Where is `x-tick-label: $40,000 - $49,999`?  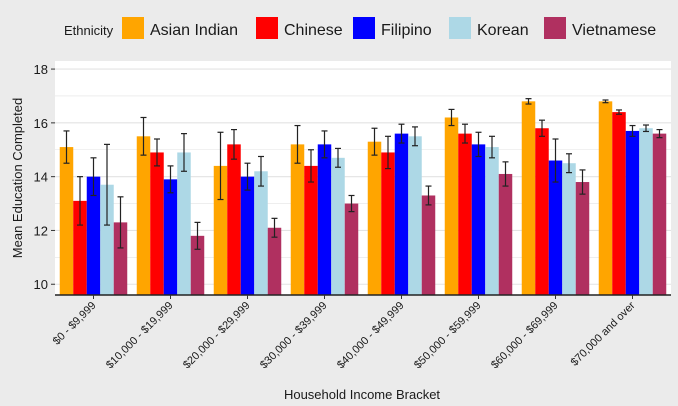 x-tick-label: $40,000 - $49,999 is located at coordinates (371, 336).